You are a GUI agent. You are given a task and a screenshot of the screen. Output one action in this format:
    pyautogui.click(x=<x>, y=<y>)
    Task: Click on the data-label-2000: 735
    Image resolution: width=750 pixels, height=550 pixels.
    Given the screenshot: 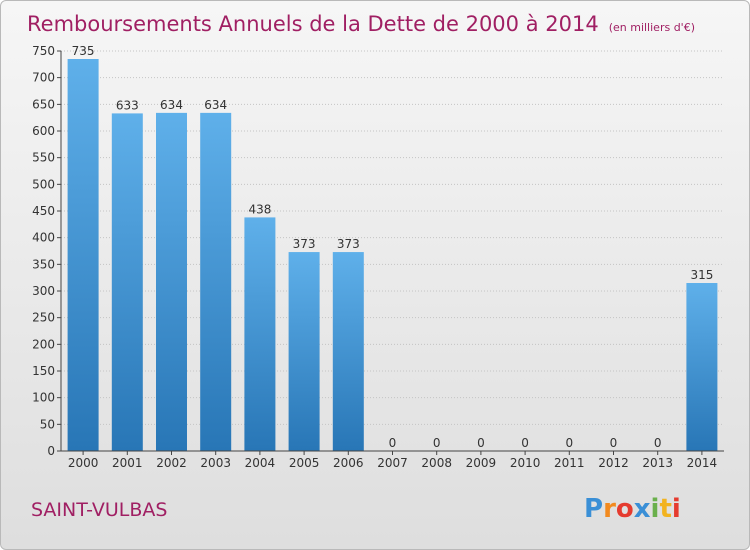 What is the action you would take?
    pyautogui.click(x=83, y=51)
    